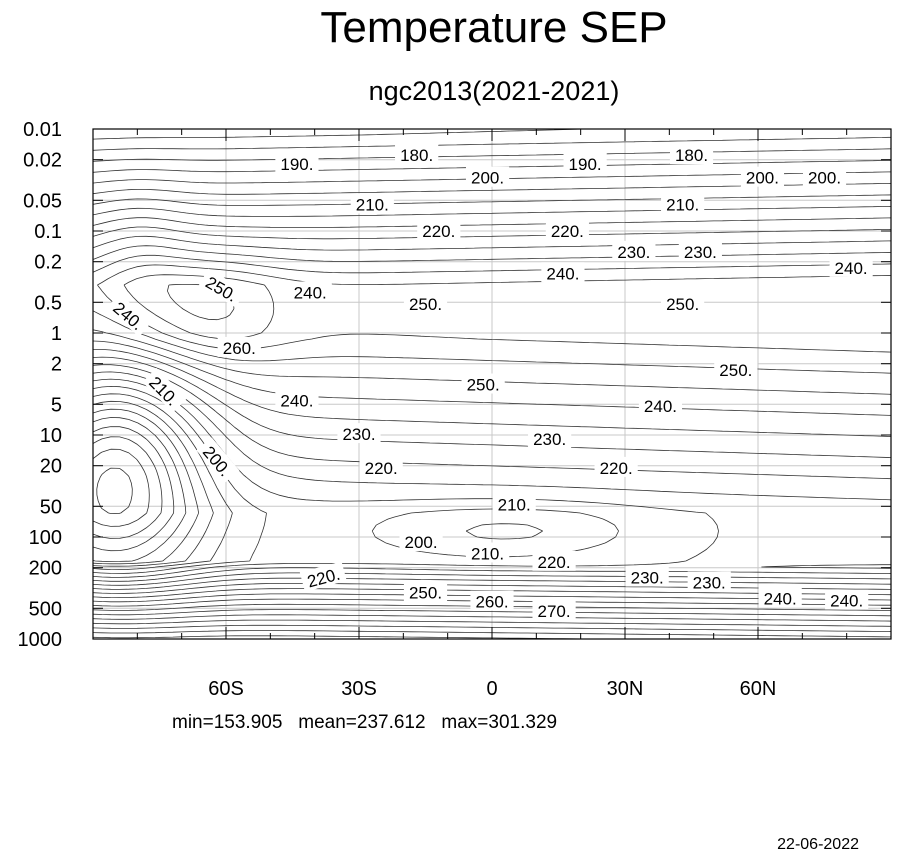 The width and height of the screenshot is (901, 861). Describe the element at coordinates (359, 689) in the screenshot. I see `x-tick-label: 30S` at that location.